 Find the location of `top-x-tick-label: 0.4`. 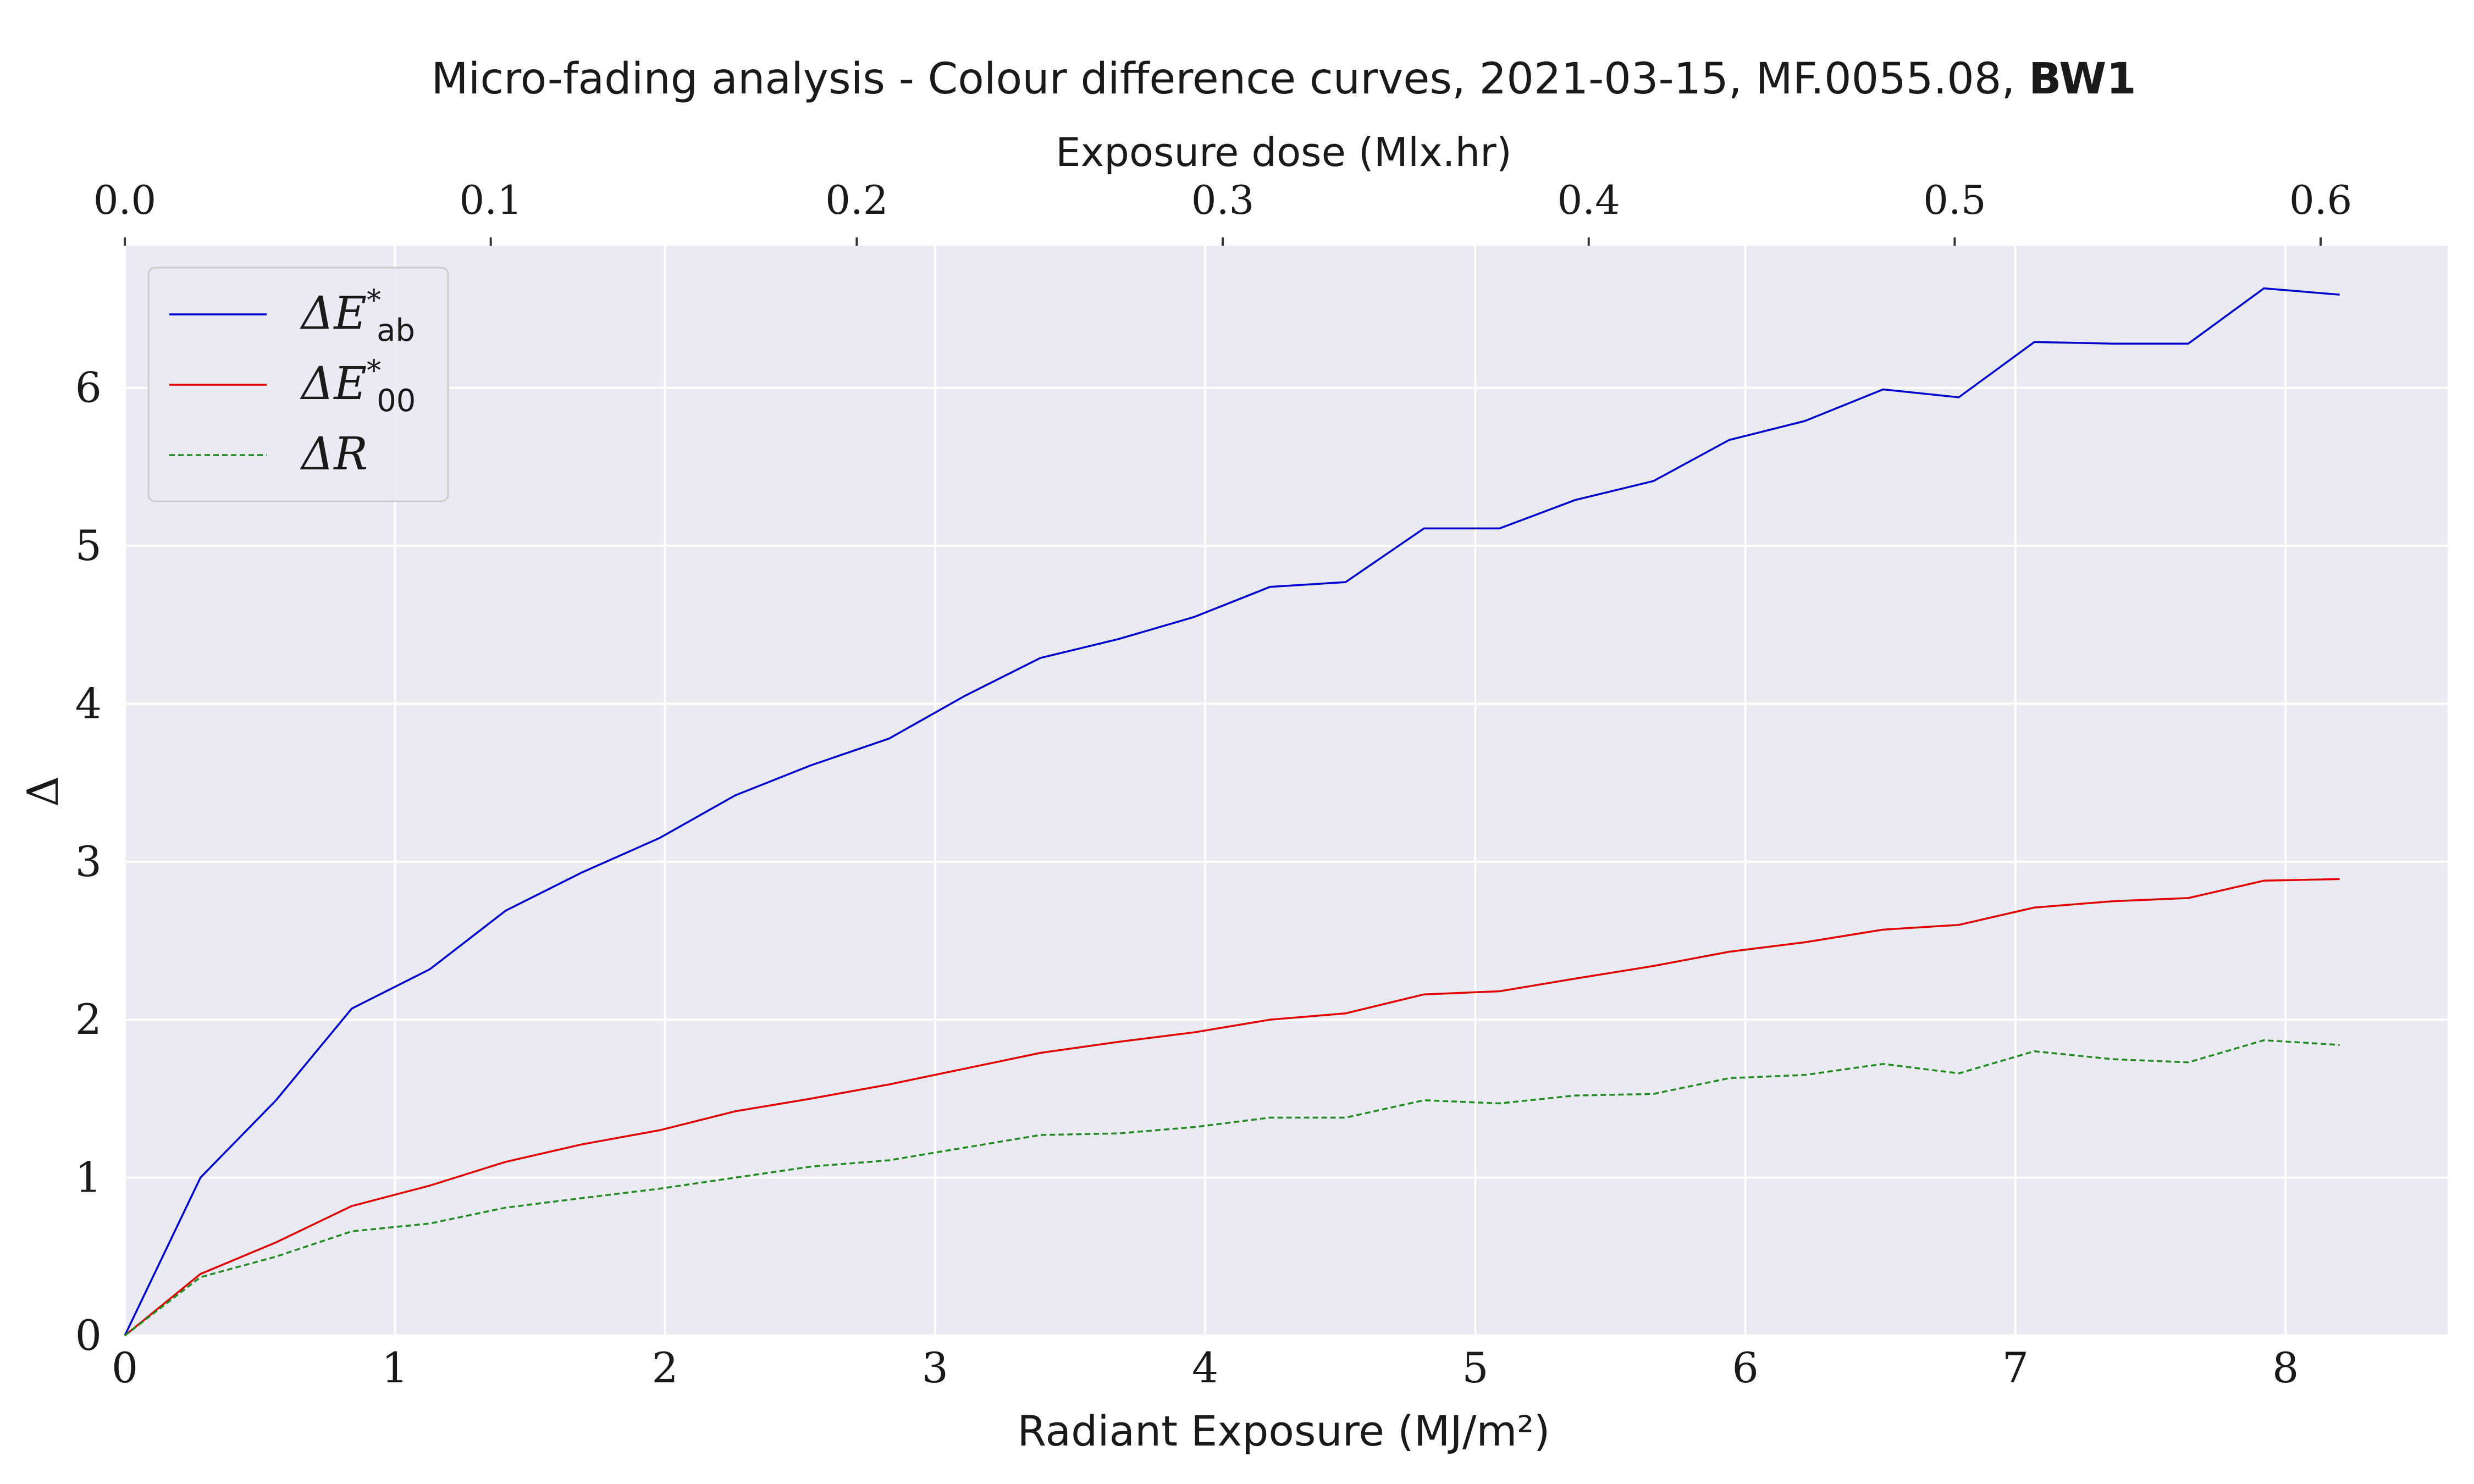

top-x-tick-label: 0.4 is located at coordinates (1588, 200).